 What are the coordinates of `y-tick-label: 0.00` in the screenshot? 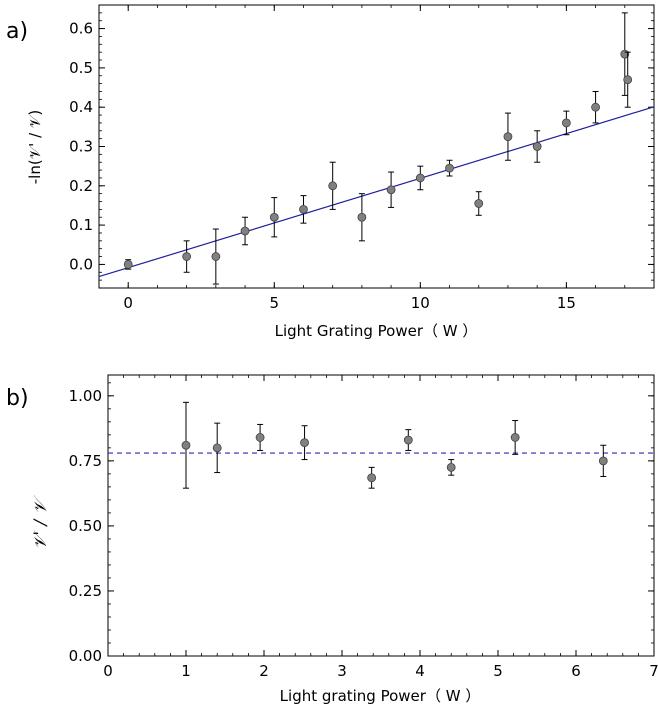 It's located at (85, 656).